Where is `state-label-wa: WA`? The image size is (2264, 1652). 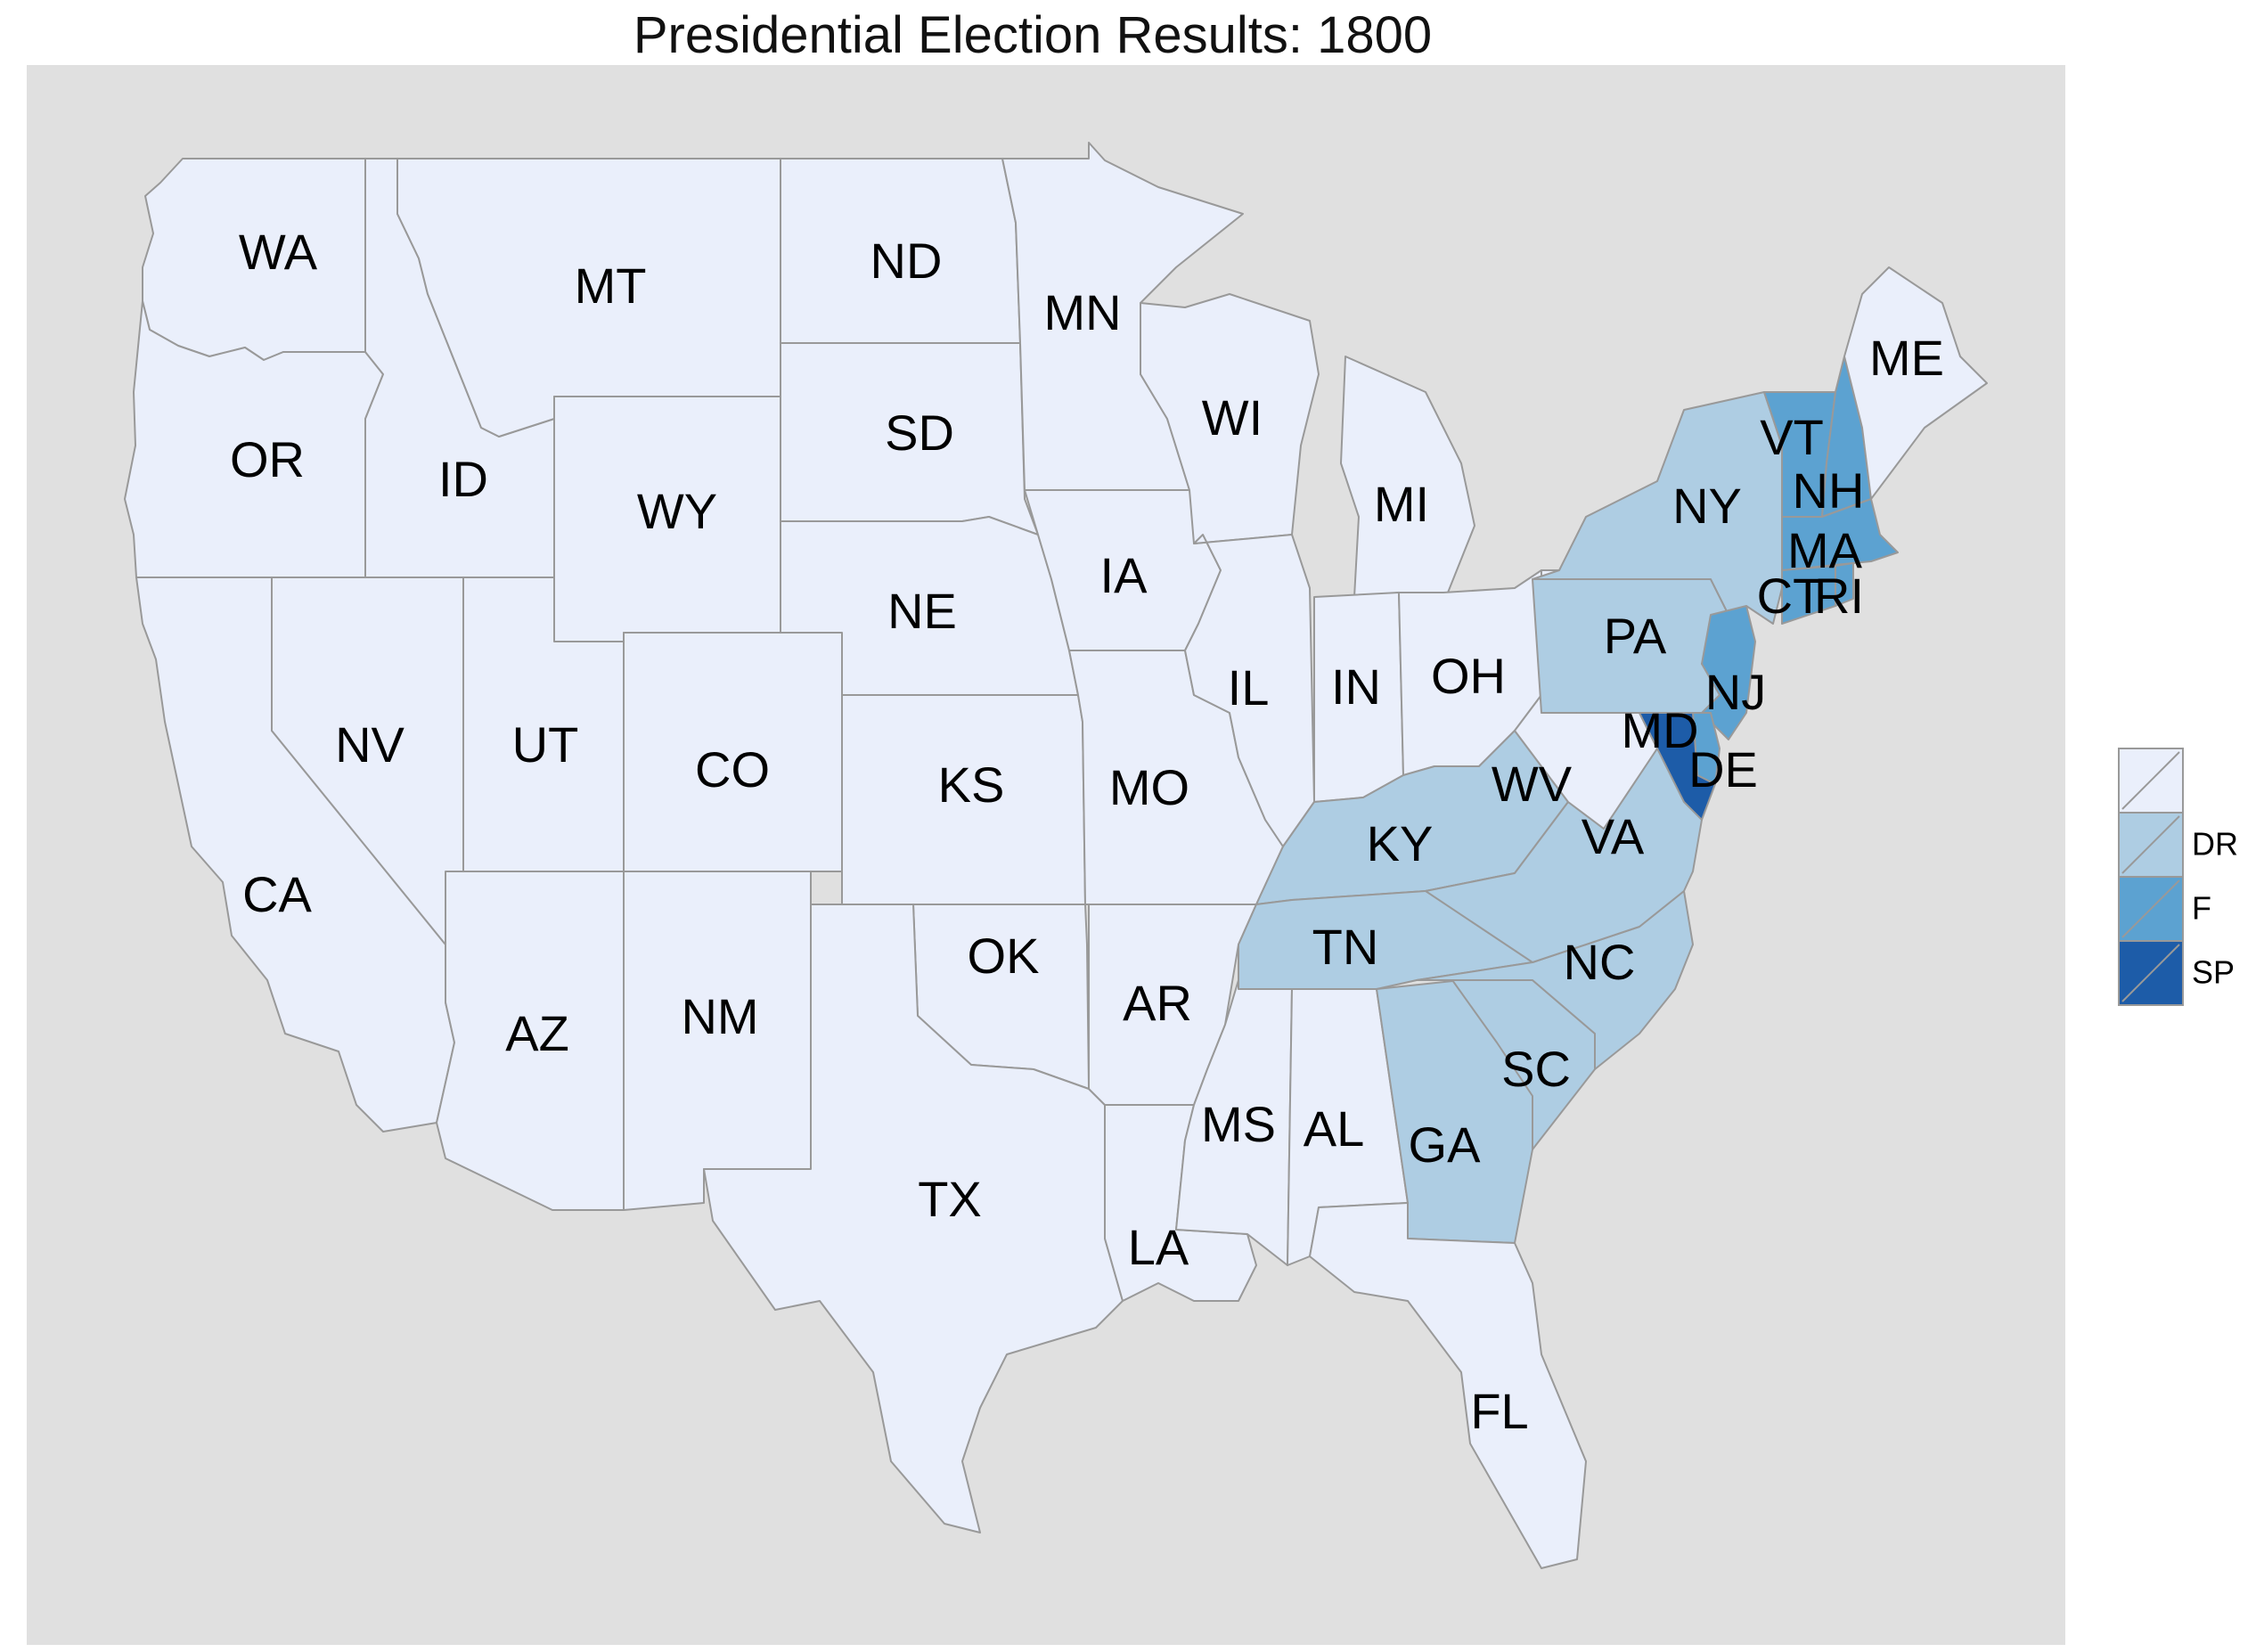
state-label-wa: WA is located at coordinates (278, 252).